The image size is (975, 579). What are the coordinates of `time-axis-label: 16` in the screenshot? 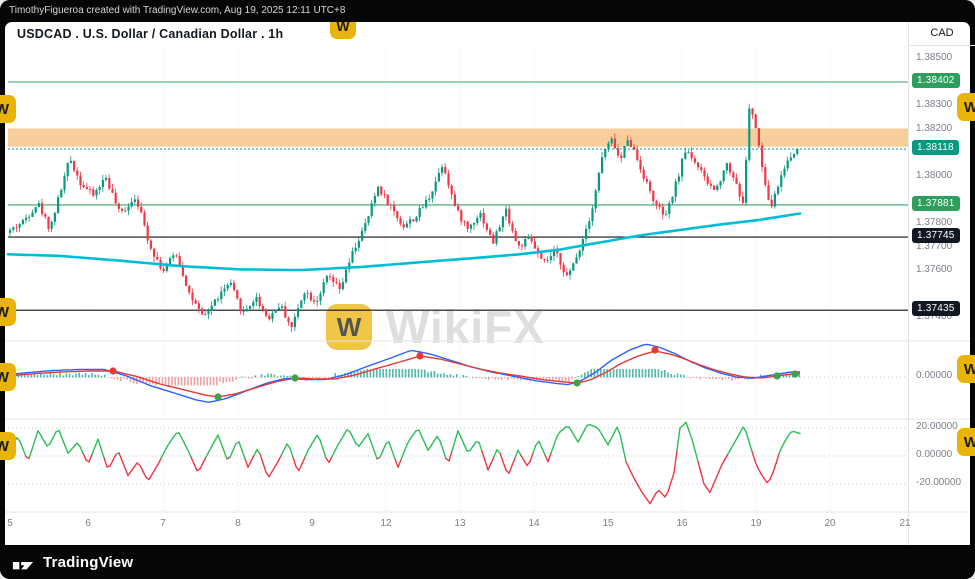 It's located at (682, 523).